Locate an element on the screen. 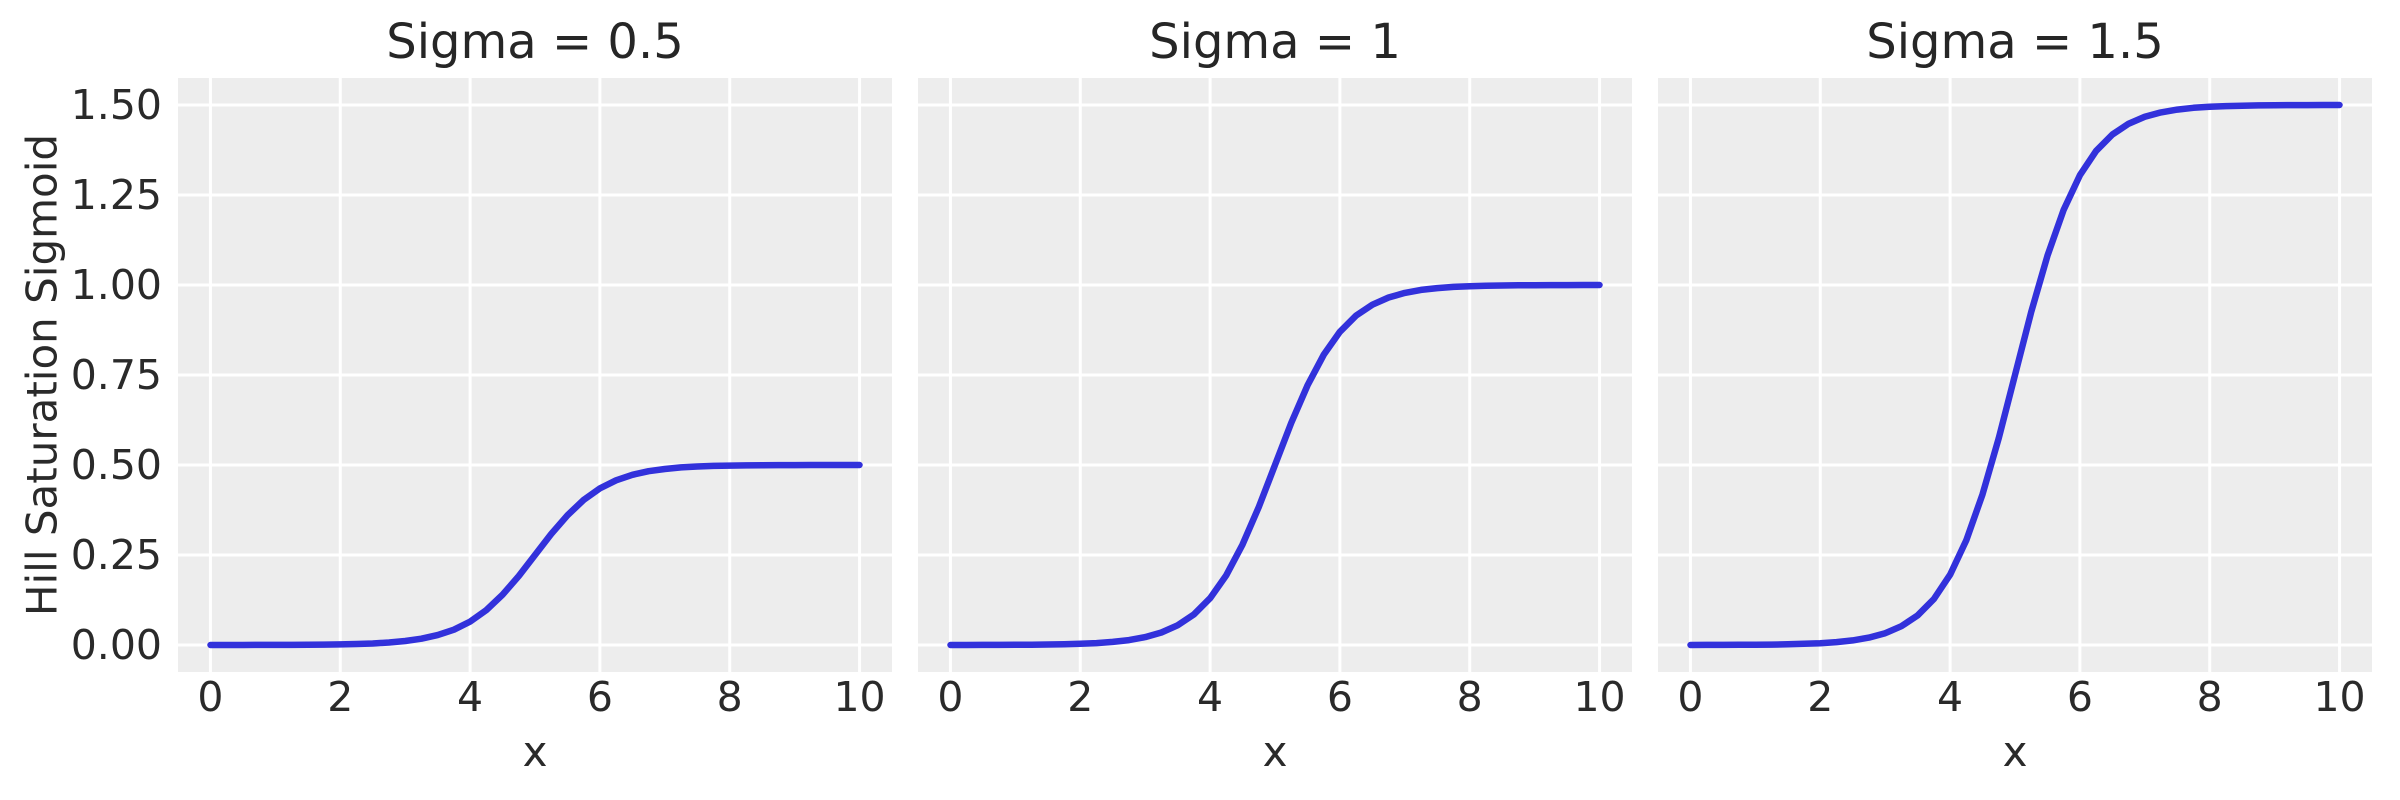 This screenshot has height=800, width=2400. y-tick-label: 1.50 is located at coordinates (116, 105).